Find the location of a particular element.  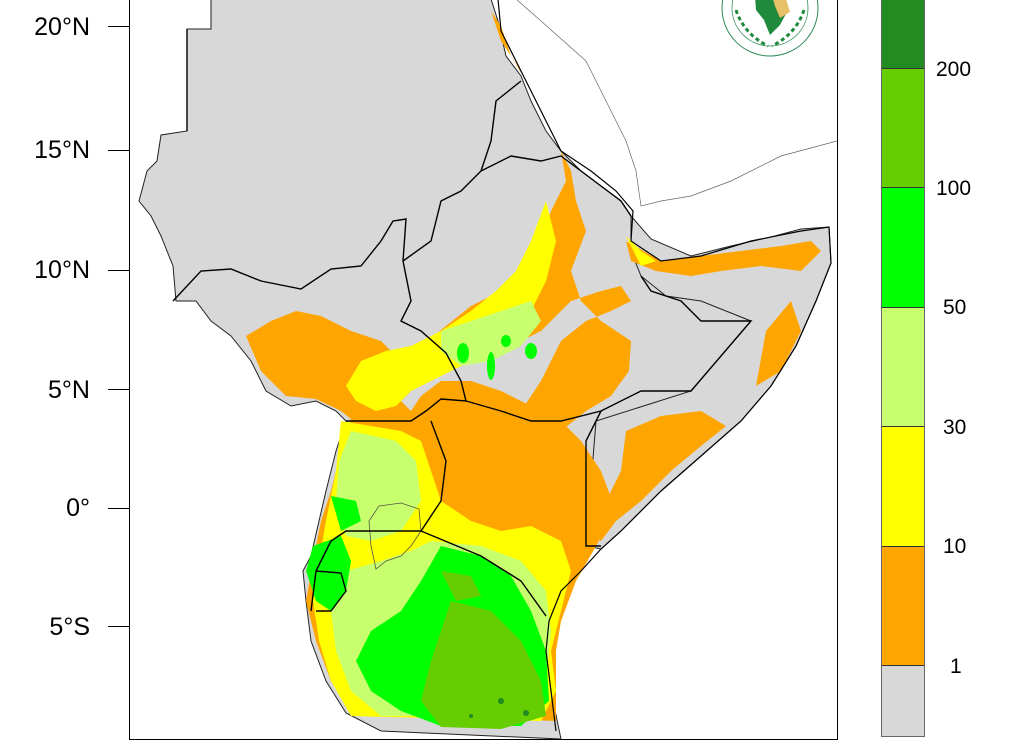

lat-label-10n: 10°N is located at coordinates (62, 270).